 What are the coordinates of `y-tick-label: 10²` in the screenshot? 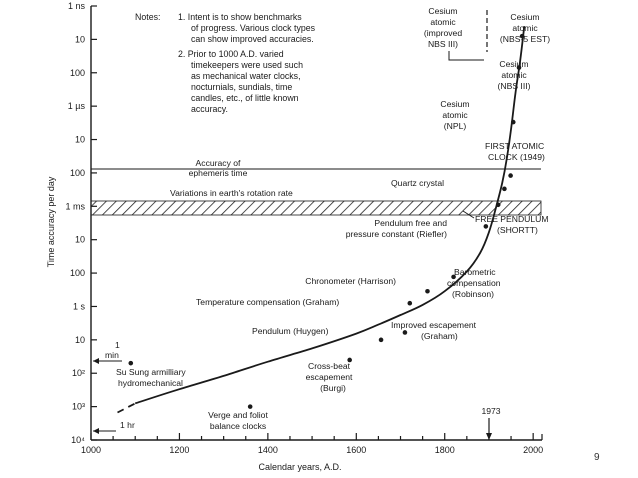 It's located at (78, 373).